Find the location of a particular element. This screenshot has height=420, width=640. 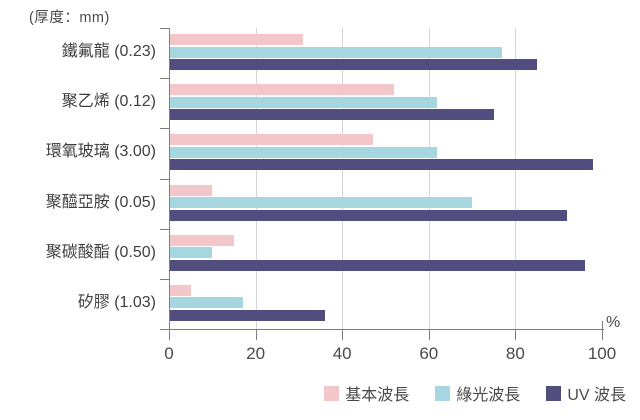

bar-series0-cat5 is located at coordinates (180, 290).